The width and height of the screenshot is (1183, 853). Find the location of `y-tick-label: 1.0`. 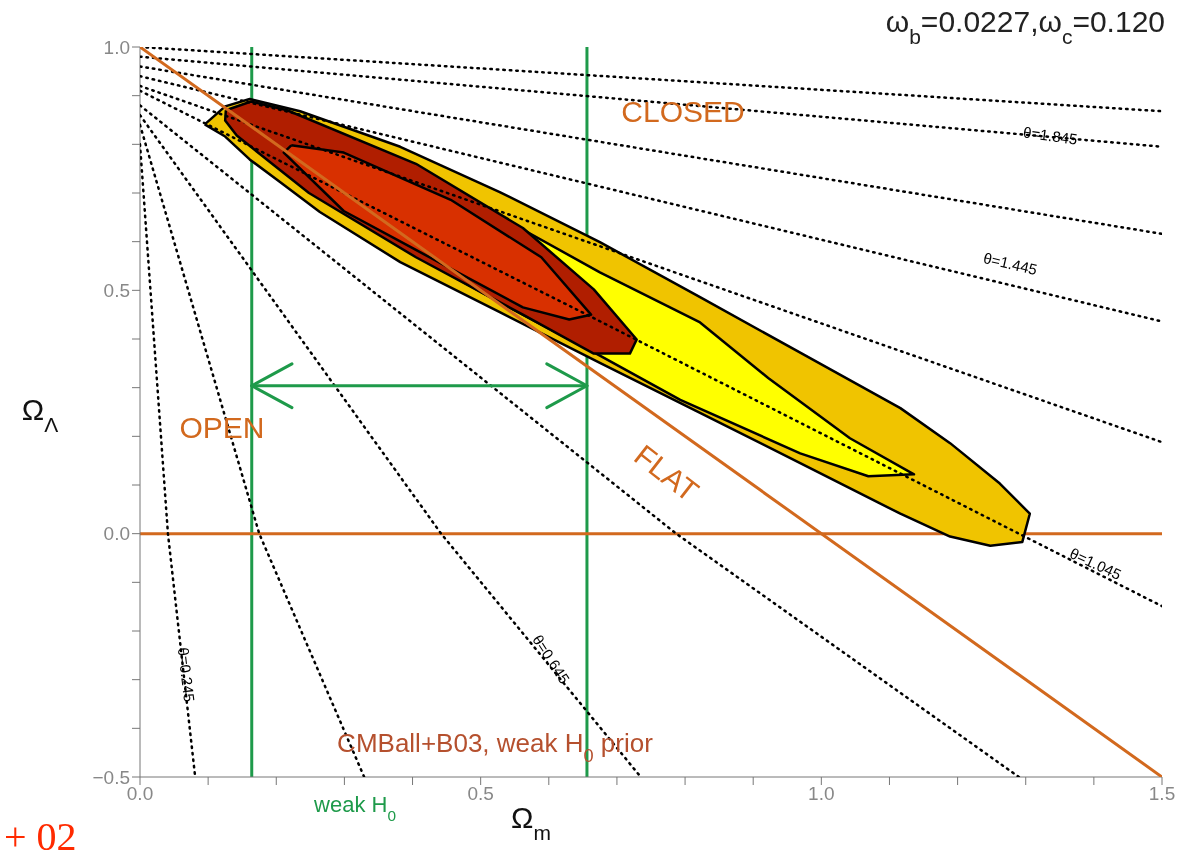

y-tick-label: 1.0 is located at coordinates (116, 47).